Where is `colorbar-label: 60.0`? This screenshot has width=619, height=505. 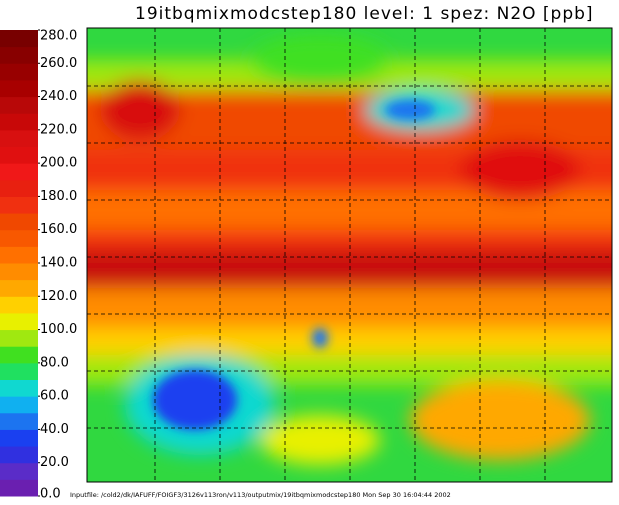 colorbar-label: 60.0 is located at coordinates (54, 396).